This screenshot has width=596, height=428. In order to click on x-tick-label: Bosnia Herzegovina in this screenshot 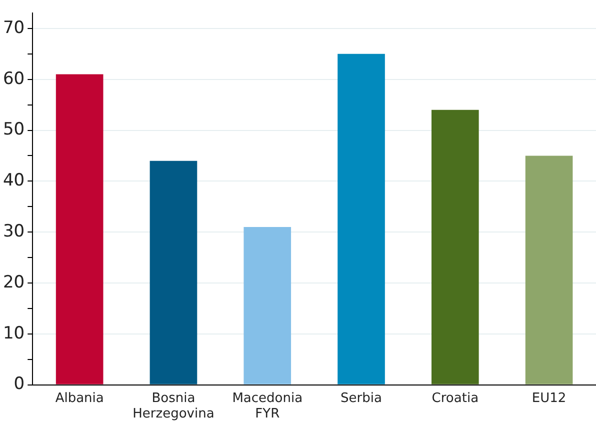, I will do `click(173, 406)`.